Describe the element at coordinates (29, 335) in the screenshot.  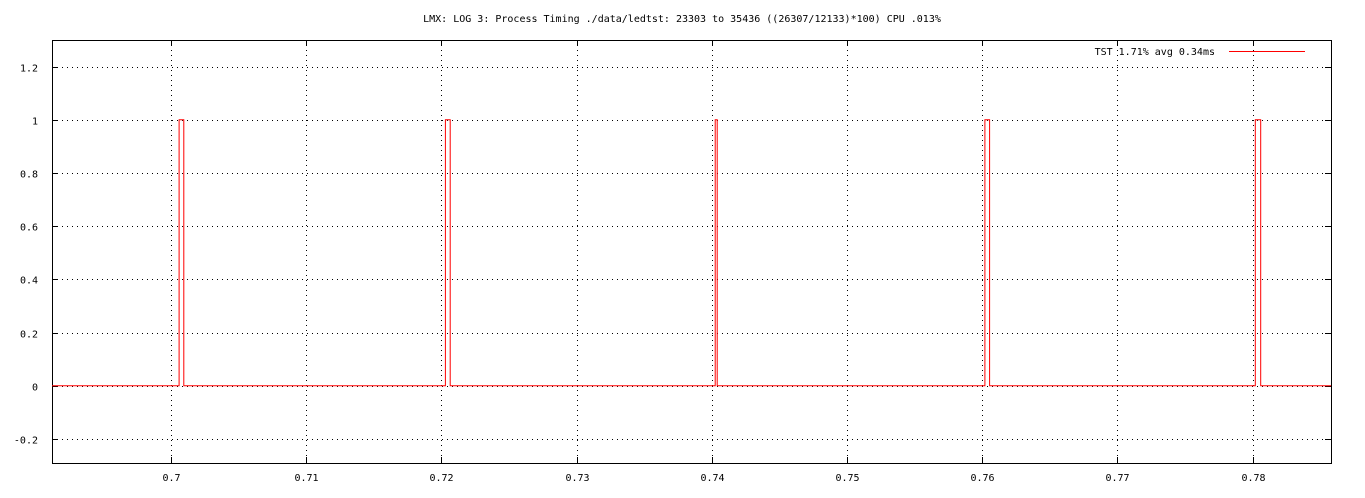
I see `y-tick-label: 0.2` at that location.